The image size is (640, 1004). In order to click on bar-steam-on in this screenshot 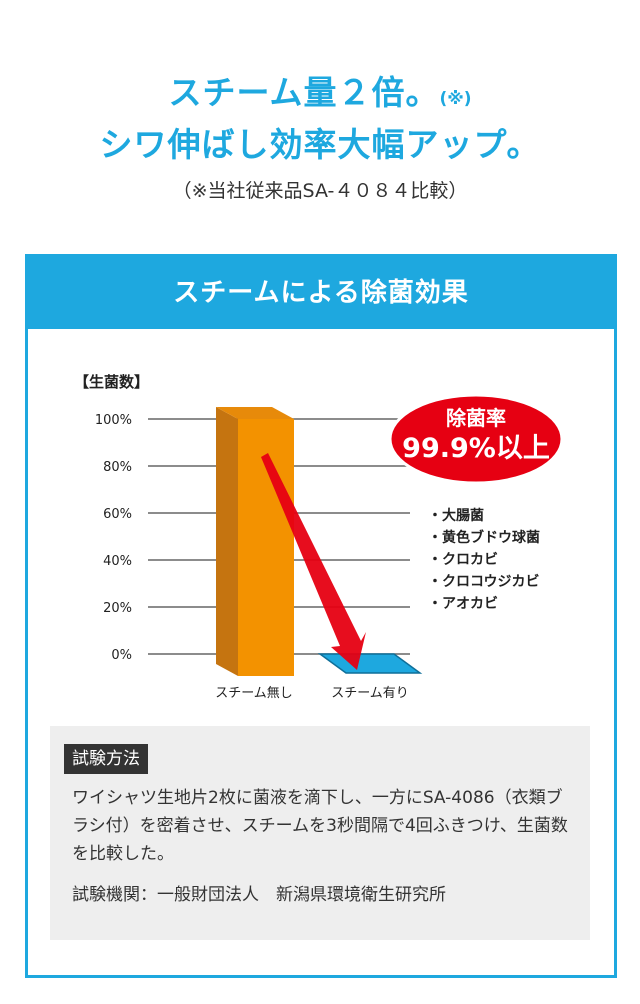, I will do `click(370, 663)`.